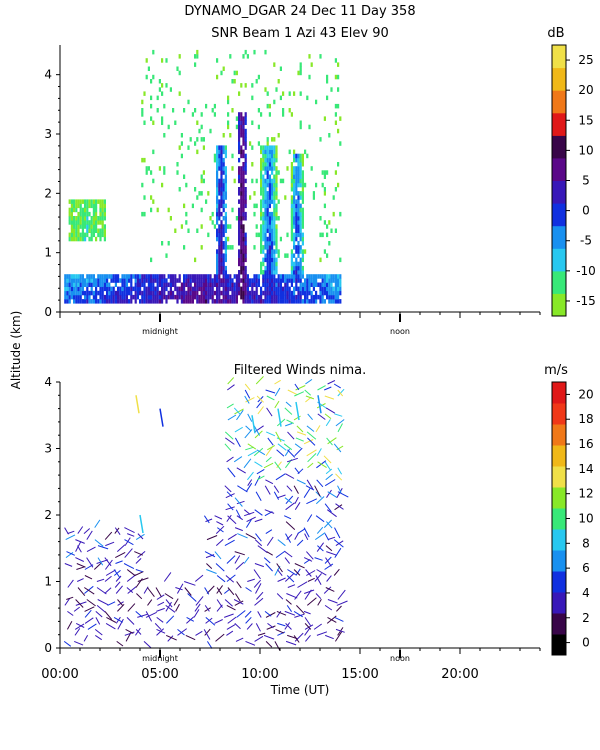 Image resolution: width=600 pixels, height=750 pixels. Describe the element at coordinates (459, 674) in the screenshot. I see `time-tick-label: 20:00` at that location.